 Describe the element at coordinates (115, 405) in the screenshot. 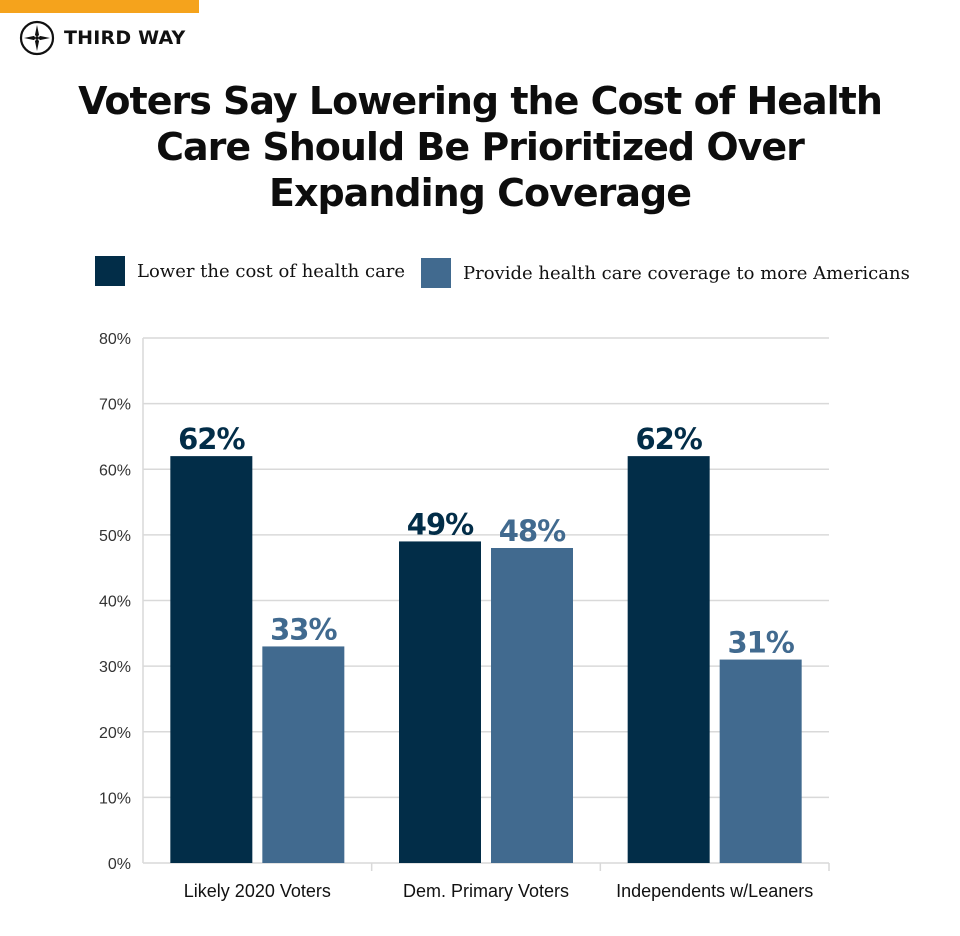

I see `y-tick-label: 70%` at that location.